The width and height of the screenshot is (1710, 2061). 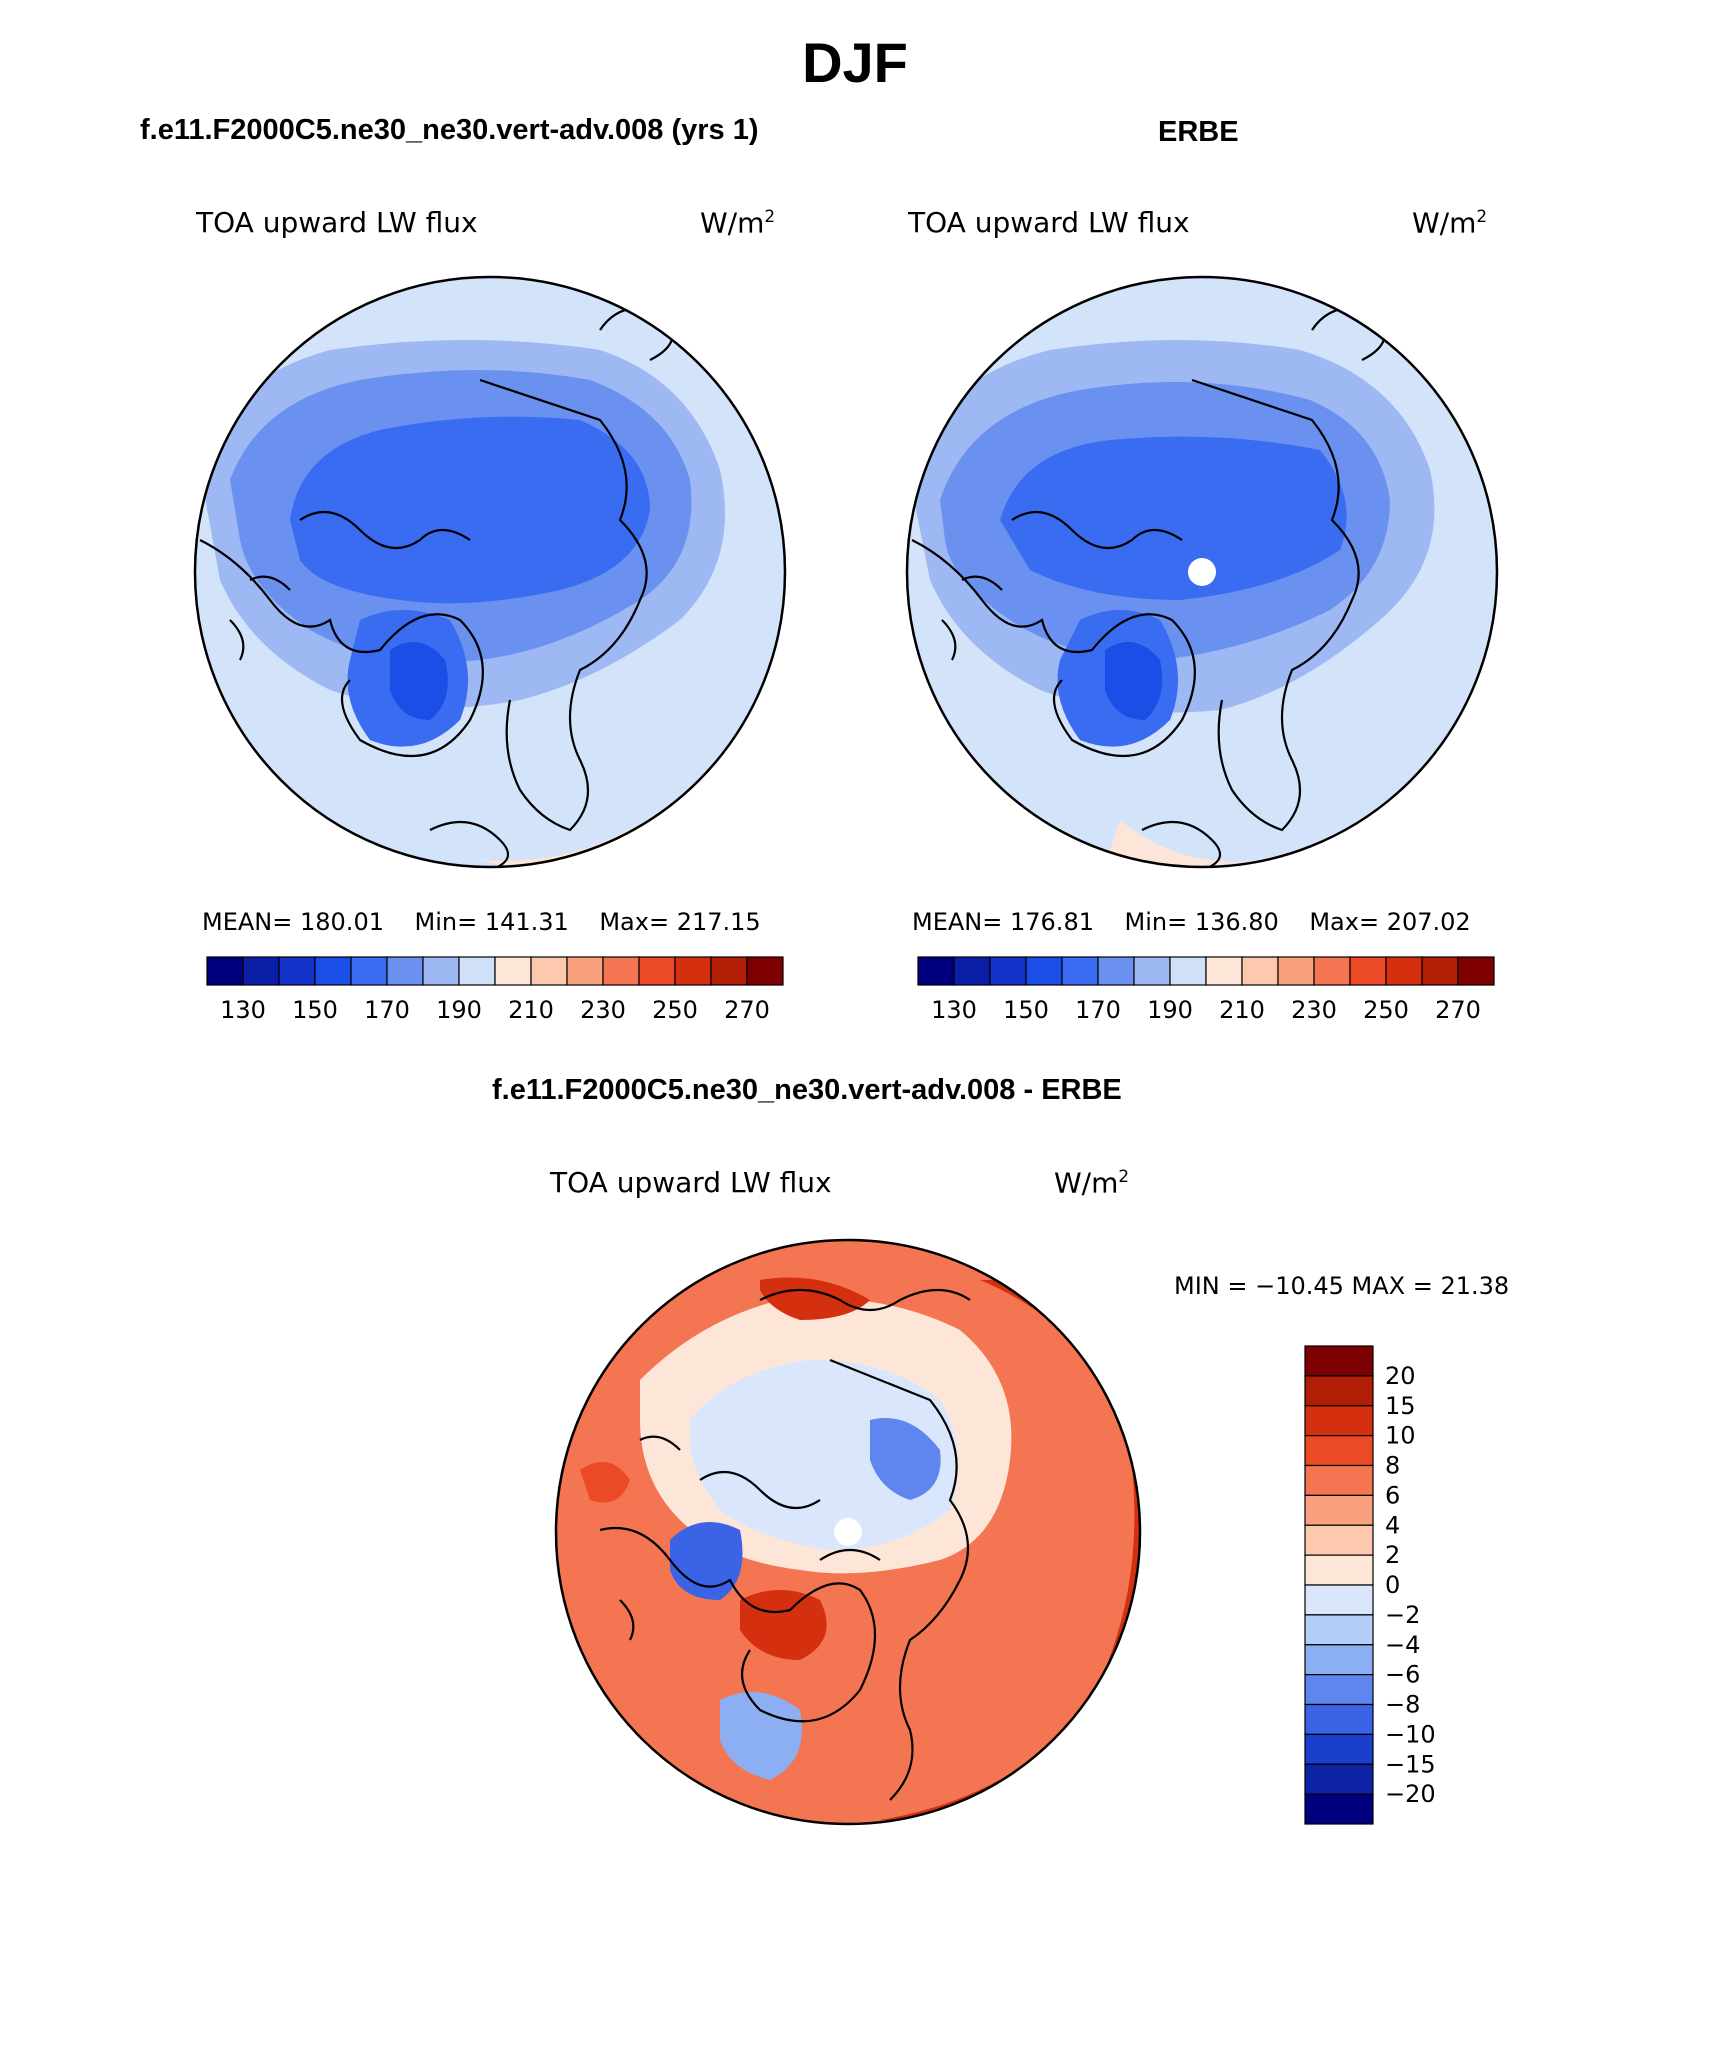 I want to click on panel-3-unit: W/m2, so click(x=1092, y=1183).